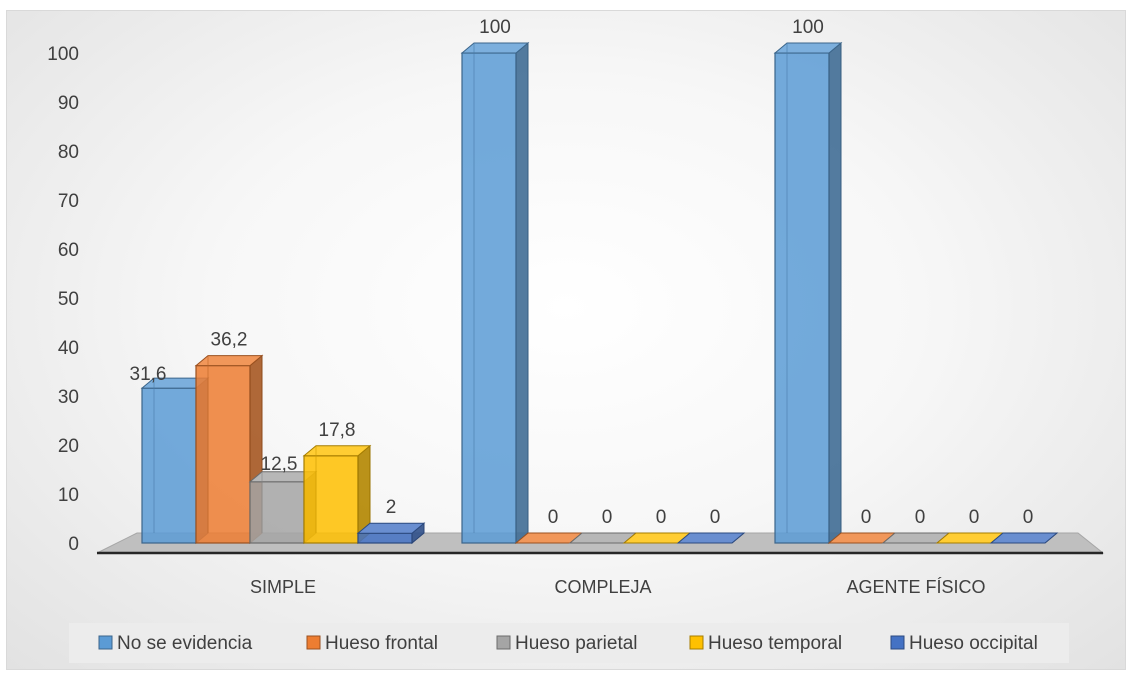 The height and width of the screenshot is (677, 1131). I want to click on legend-label: Hueso parietal, so click(576, 643).